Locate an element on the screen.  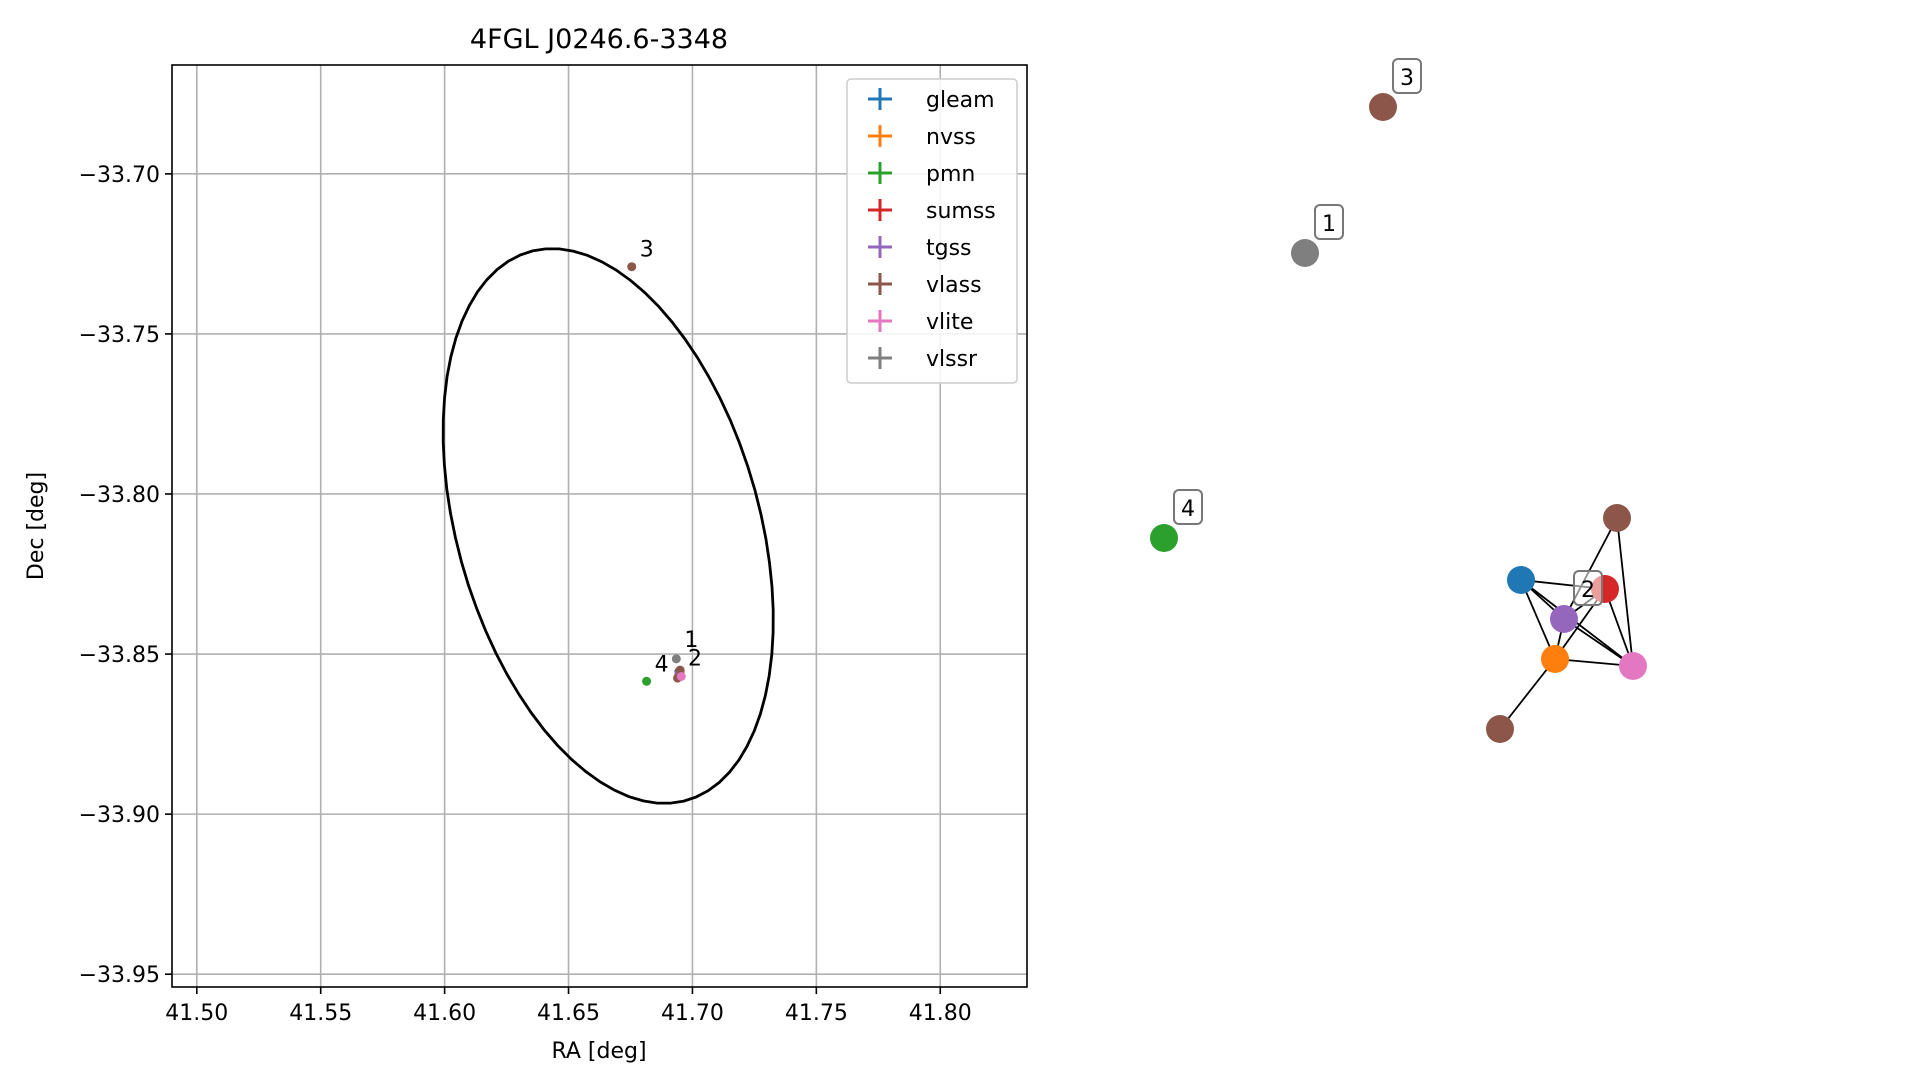
ellipse-outline is located at coordinates (608, 526).